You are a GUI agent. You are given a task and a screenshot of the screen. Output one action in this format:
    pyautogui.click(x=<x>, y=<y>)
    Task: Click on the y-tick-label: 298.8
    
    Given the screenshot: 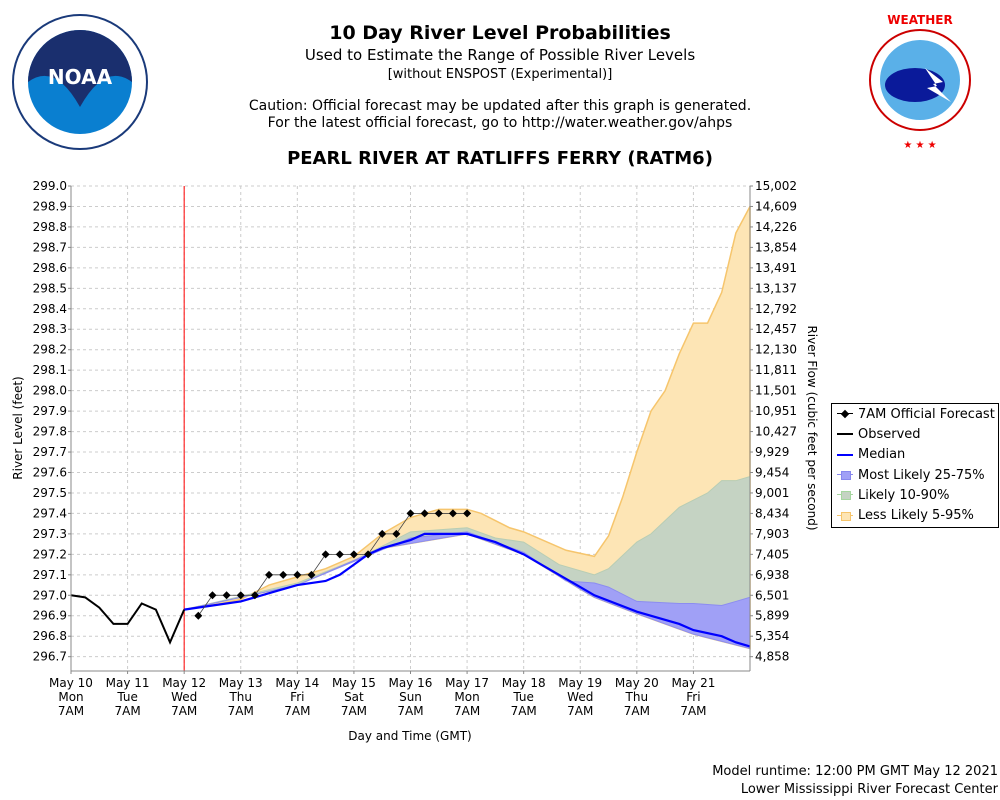 What is the action you would take?
    pyautogui.click(x=50, y=227)
    